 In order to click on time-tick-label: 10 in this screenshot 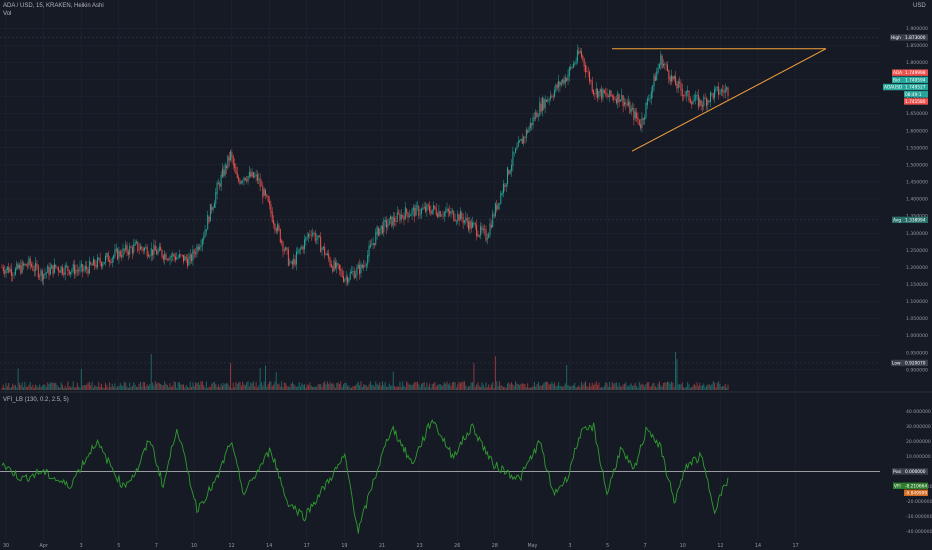, I will do `click(194, 546)`.